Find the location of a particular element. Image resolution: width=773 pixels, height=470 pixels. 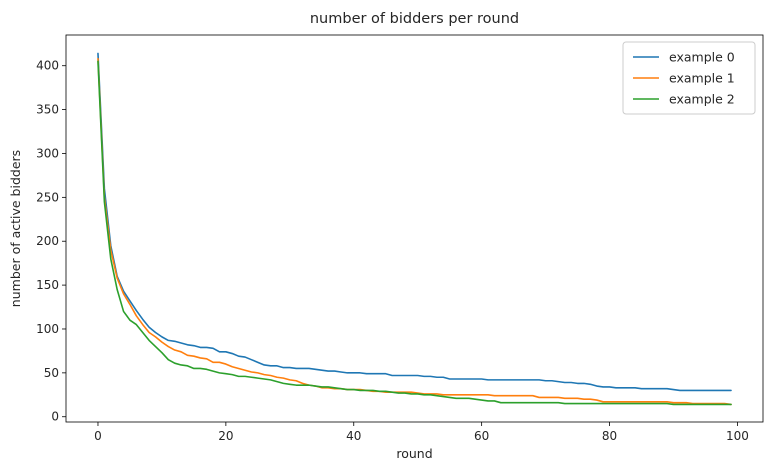

y-tick-label: 300 is located at coordinates (47, 153).